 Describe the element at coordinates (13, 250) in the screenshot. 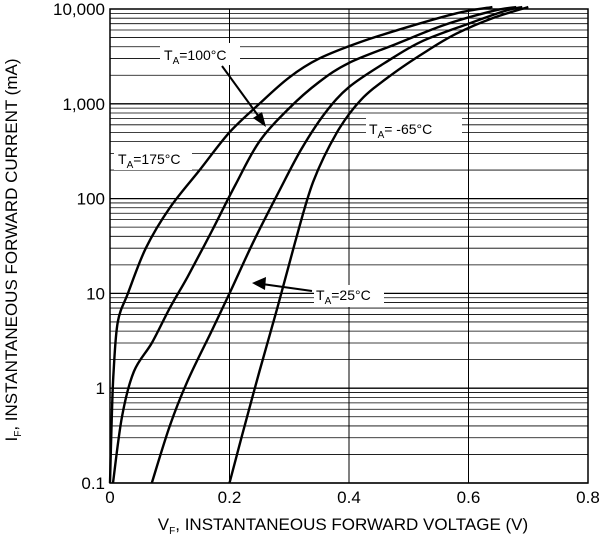

I see `y-axis-title: IF, INSTANTANEOUS FORWARD CURRENT (mA)` at that location.